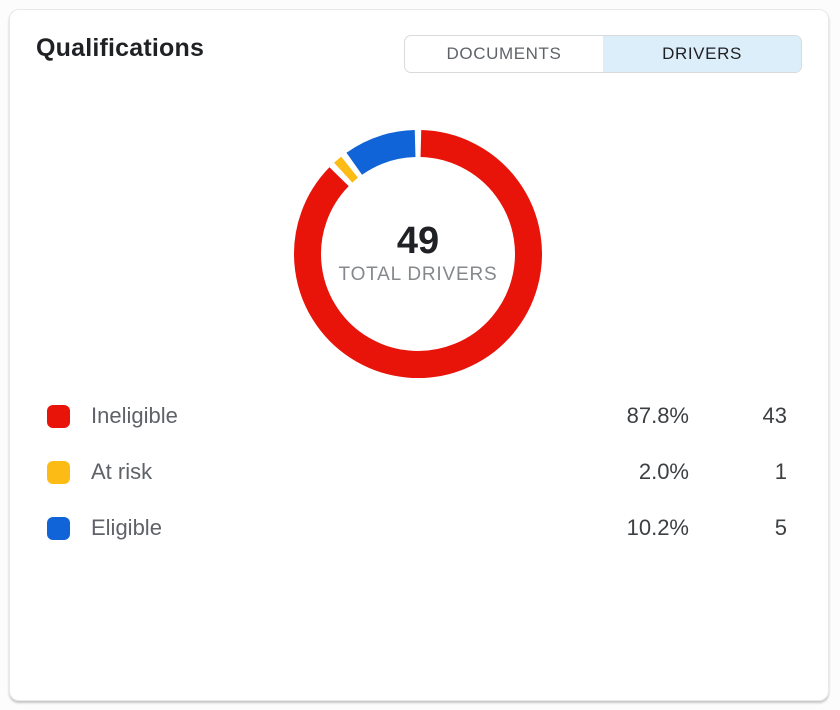 The width and height of the screenshot is (840, 710). I want to click on legend-count: 5, so click(780, 527).